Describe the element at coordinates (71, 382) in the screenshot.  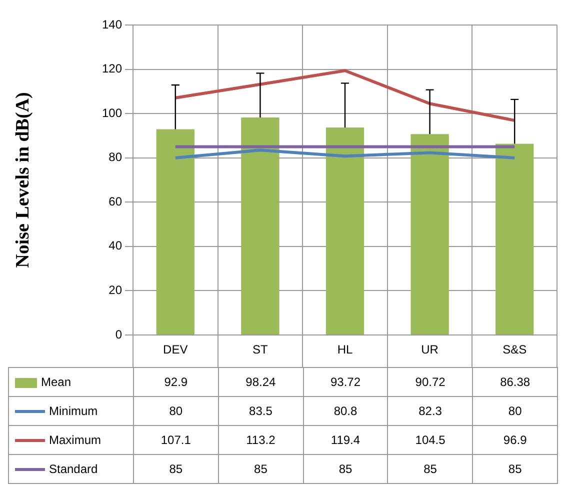
I see `legend-label: Mean` at that location.